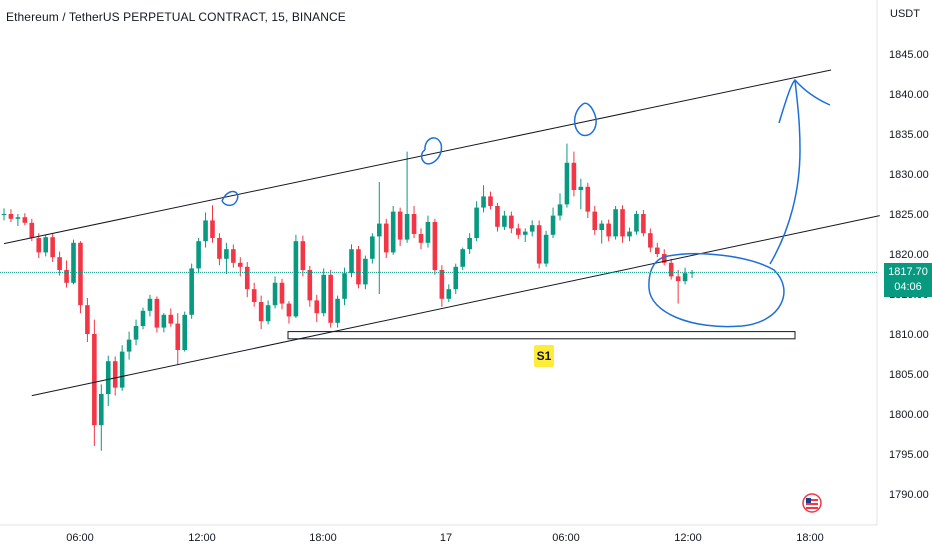  What do you see at coordinates (908, 272) in the screenshot?
I see `last-price-value: 1817.70` at bounding box center [908, 272].